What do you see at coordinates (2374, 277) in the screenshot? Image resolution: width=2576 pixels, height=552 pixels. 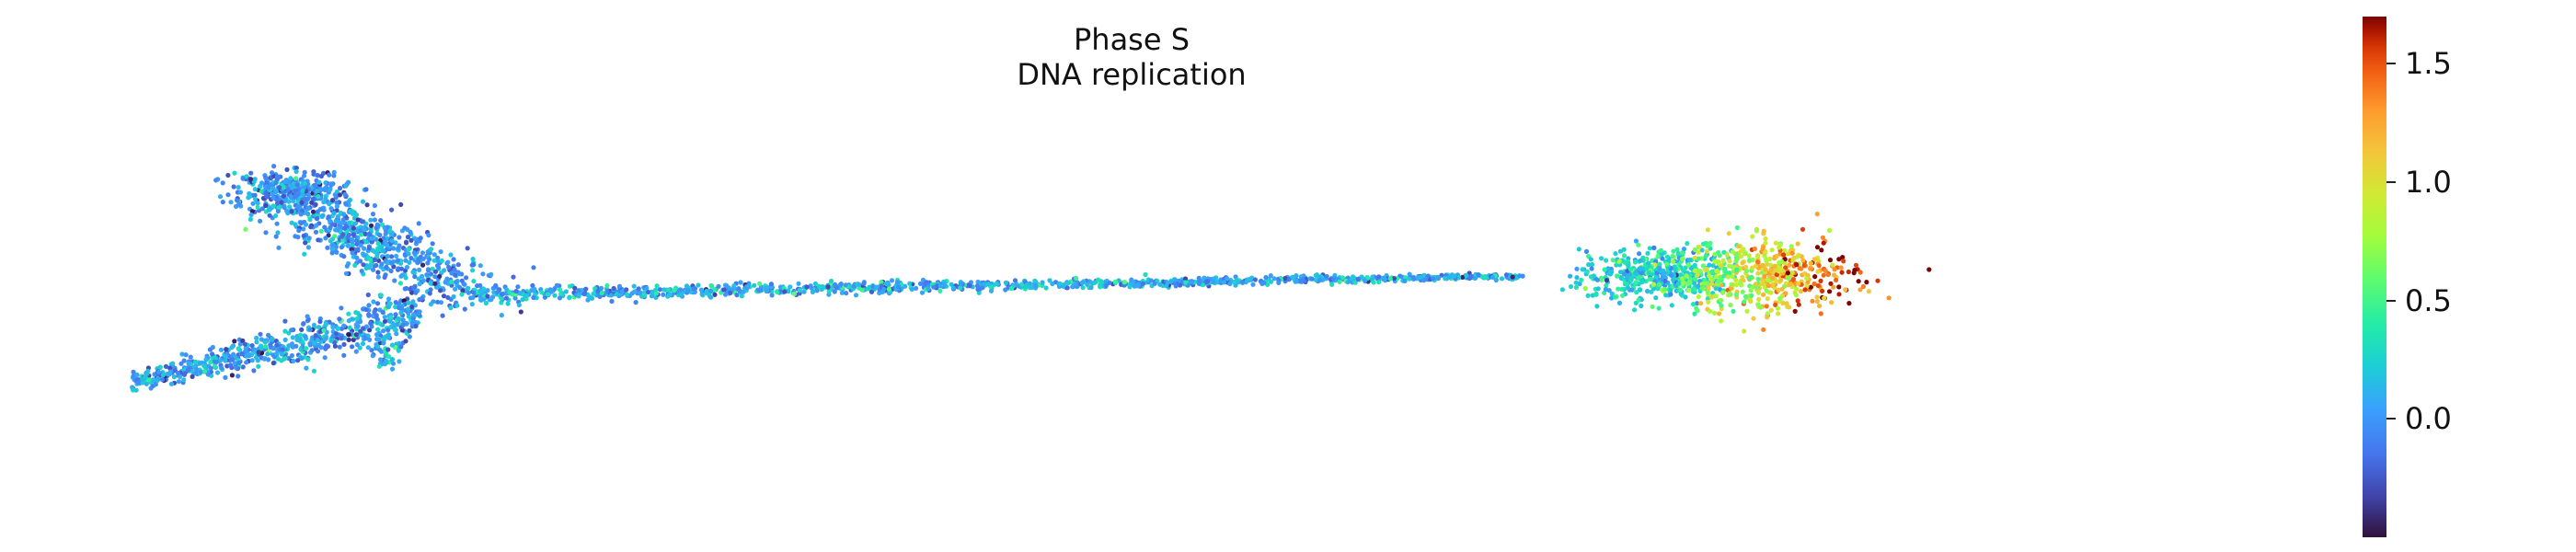 I see `colorbar-gradient` at bounding box center [2374, 277].